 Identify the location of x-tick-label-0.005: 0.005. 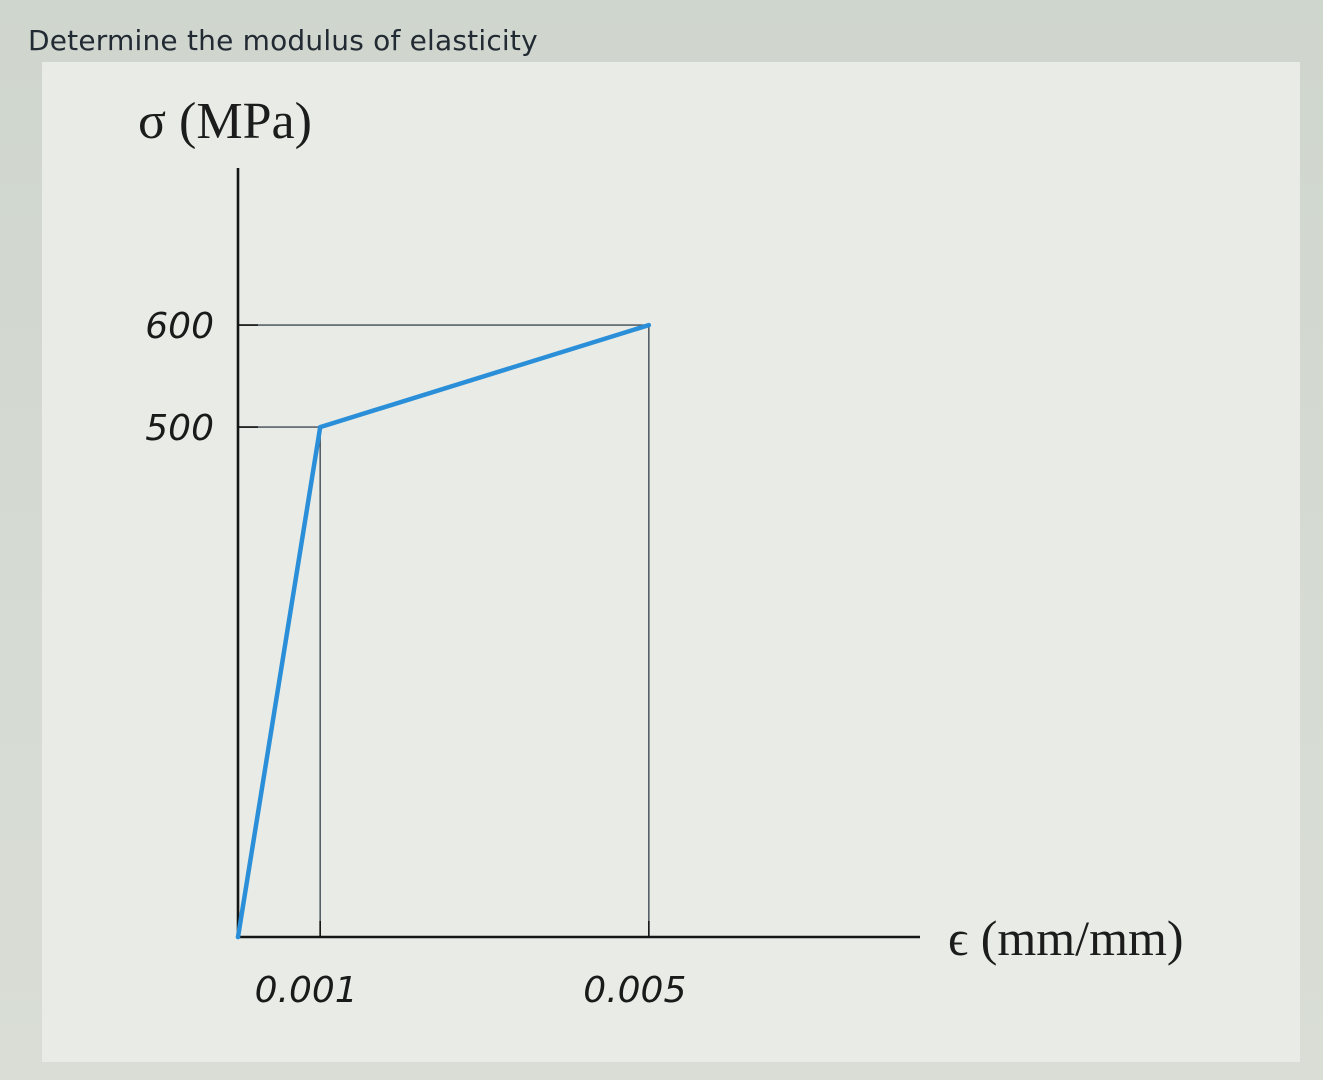
(634, 990).